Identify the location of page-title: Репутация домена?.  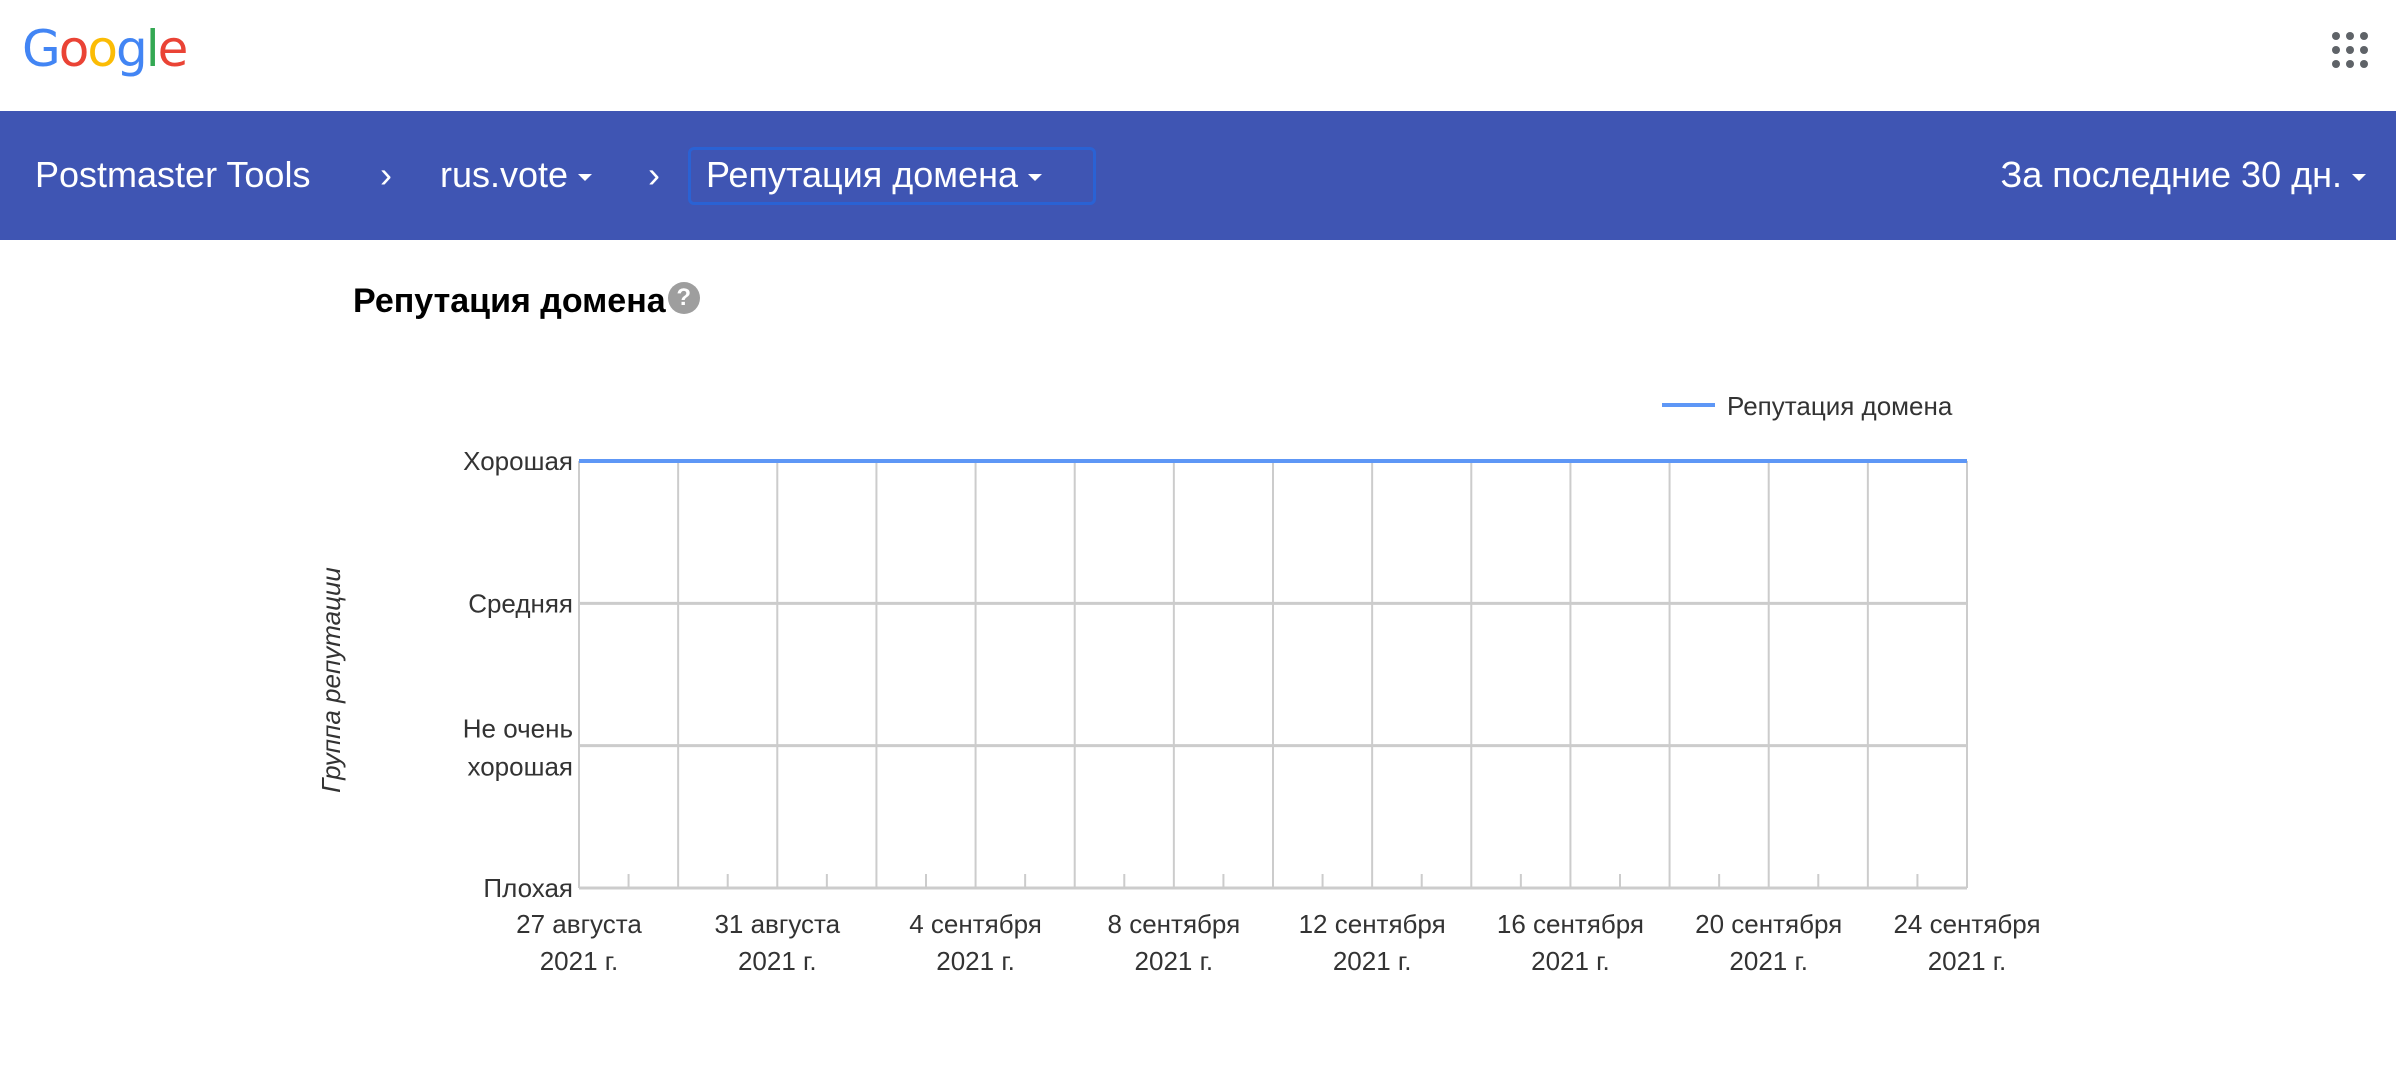
(526, 301).